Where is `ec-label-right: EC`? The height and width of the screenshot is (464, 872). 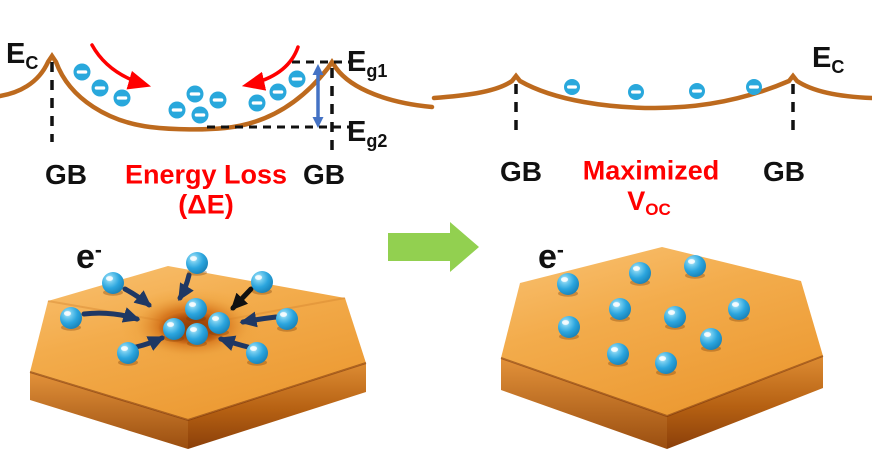
ec-label-right: EC is located at coordinates (828, 59).